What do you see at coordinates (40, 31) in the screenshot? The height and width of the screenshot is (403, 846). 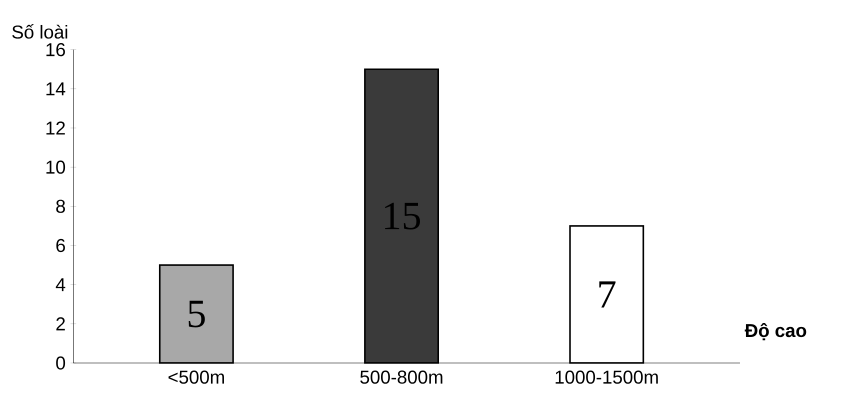 I see `y-axis-title: Số loài` at bounding box center [40, 31].